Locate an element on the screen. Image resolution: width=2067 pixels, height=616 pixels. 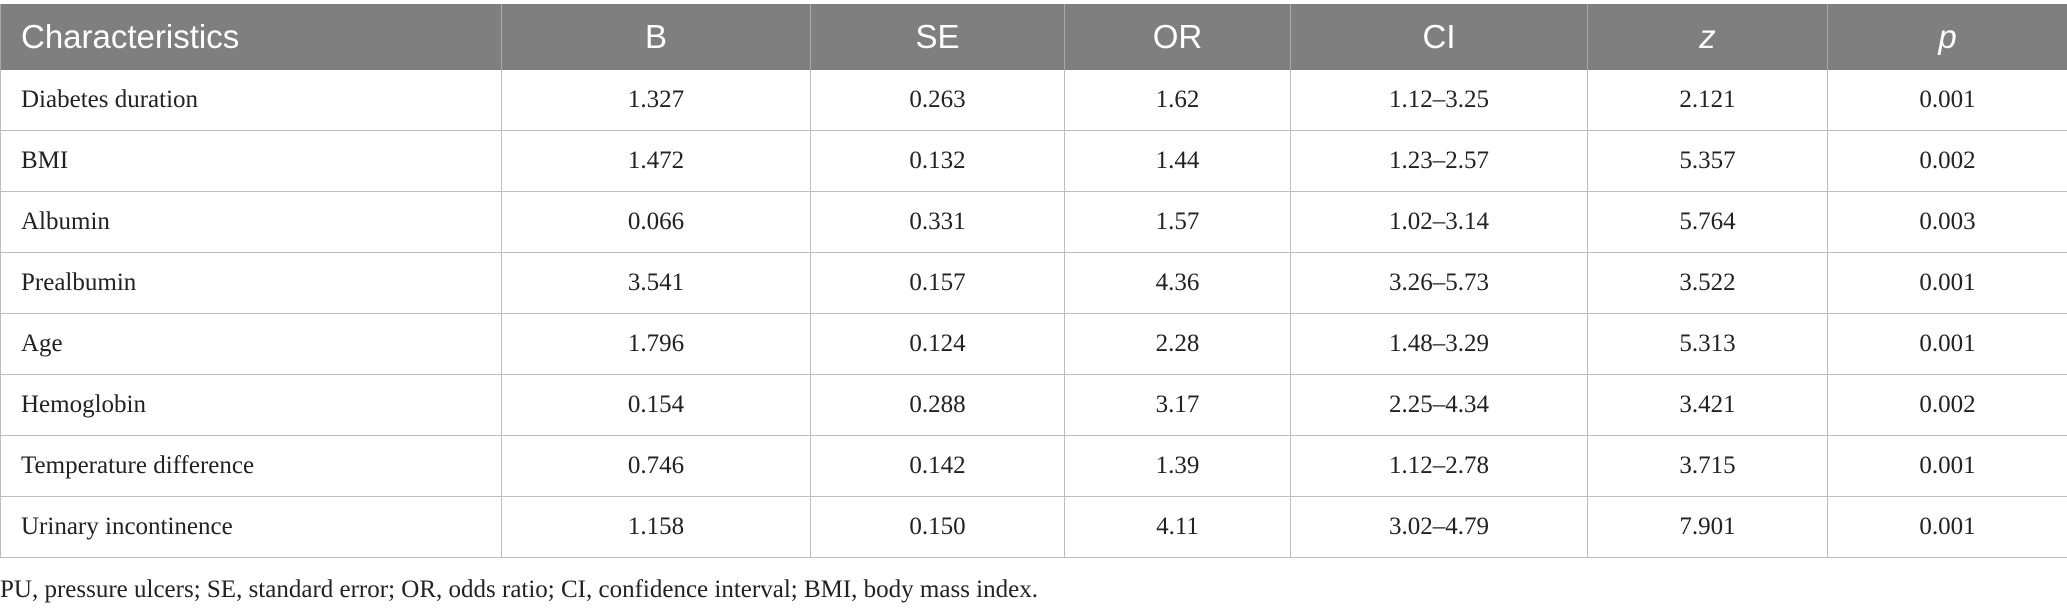
cell-characteristic: BMI is located at coordinates (251, 161).